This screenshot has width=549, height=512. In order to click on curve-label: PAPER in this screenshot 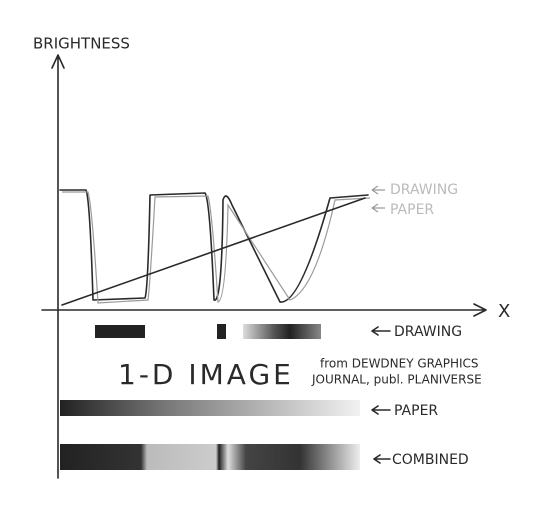, I will do `click(412, 210)`.